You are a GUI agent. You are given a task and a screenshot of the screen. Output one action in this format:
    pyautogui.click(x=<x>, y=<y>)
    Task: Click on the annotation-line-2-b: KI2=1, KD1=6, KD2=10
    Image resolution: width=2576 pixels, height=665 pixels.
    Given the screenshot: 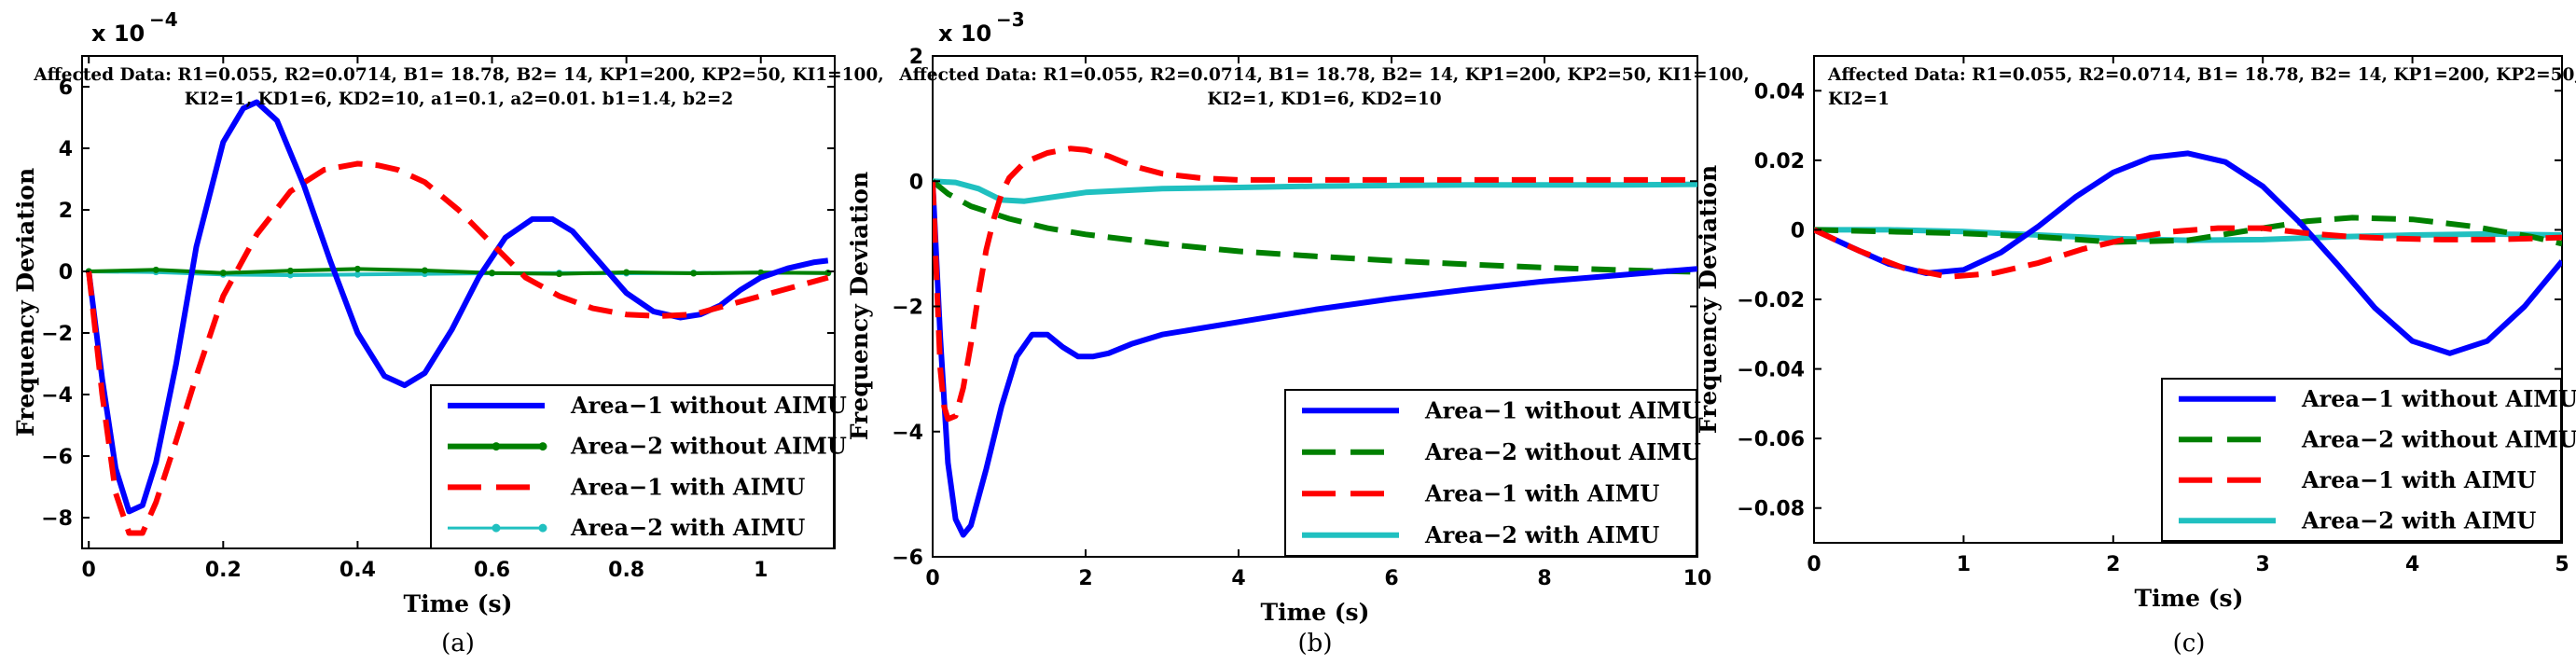 What is the action you would take?
    pyautogui.click(x=1324, y=99)
    